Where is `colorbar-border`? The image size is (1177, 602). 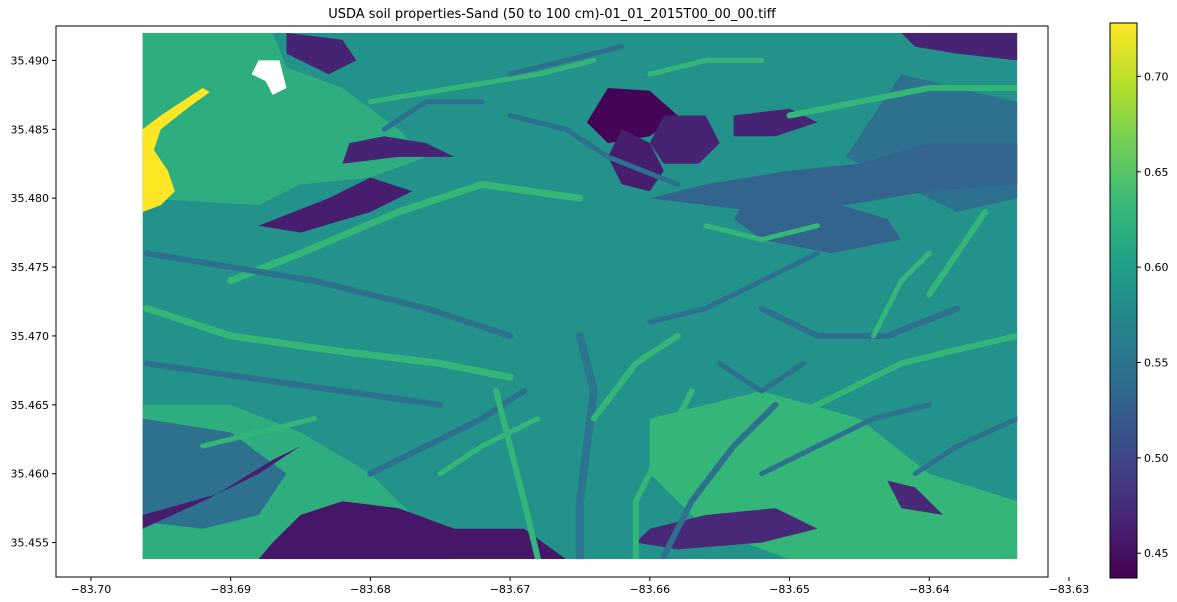
colorbar-border is located at coordinates (1123, 300).